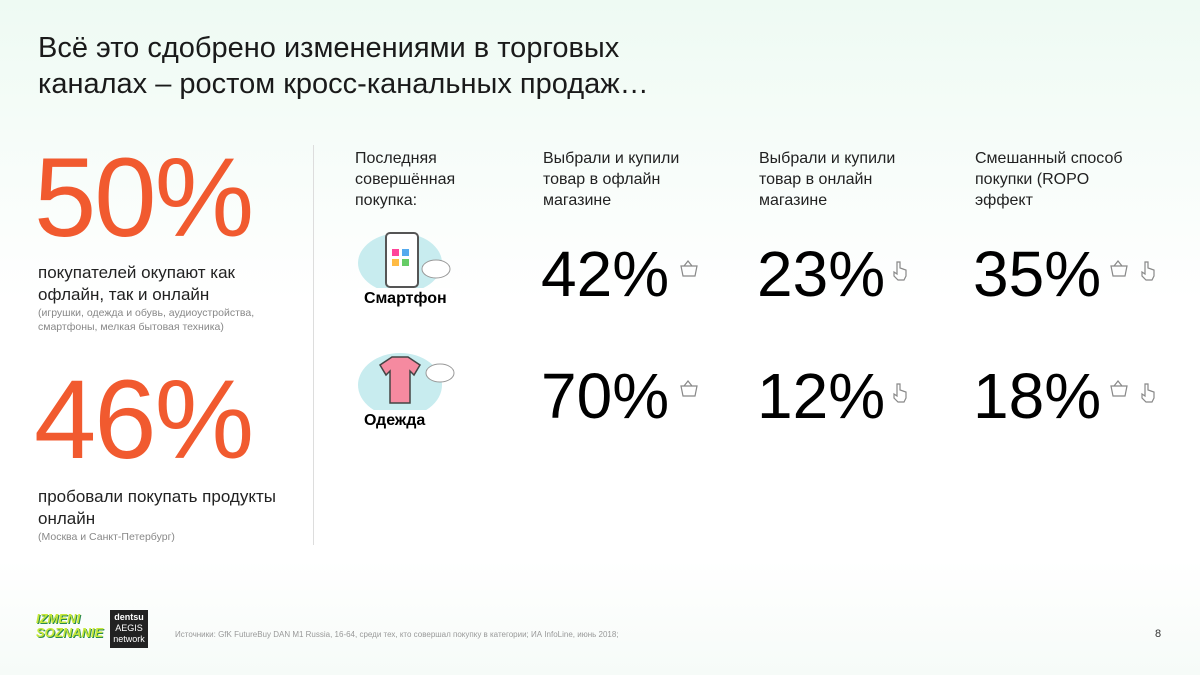  I want to click on cell-value: 12%, so click(821, 396).